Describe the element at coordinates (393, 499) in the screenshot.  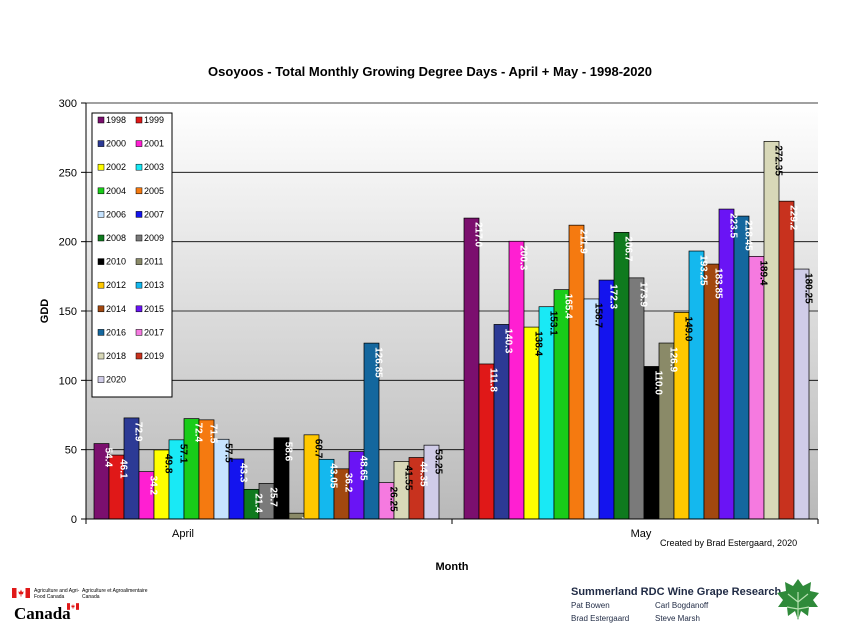
I see `bar-value-label: 26.25` at that location.